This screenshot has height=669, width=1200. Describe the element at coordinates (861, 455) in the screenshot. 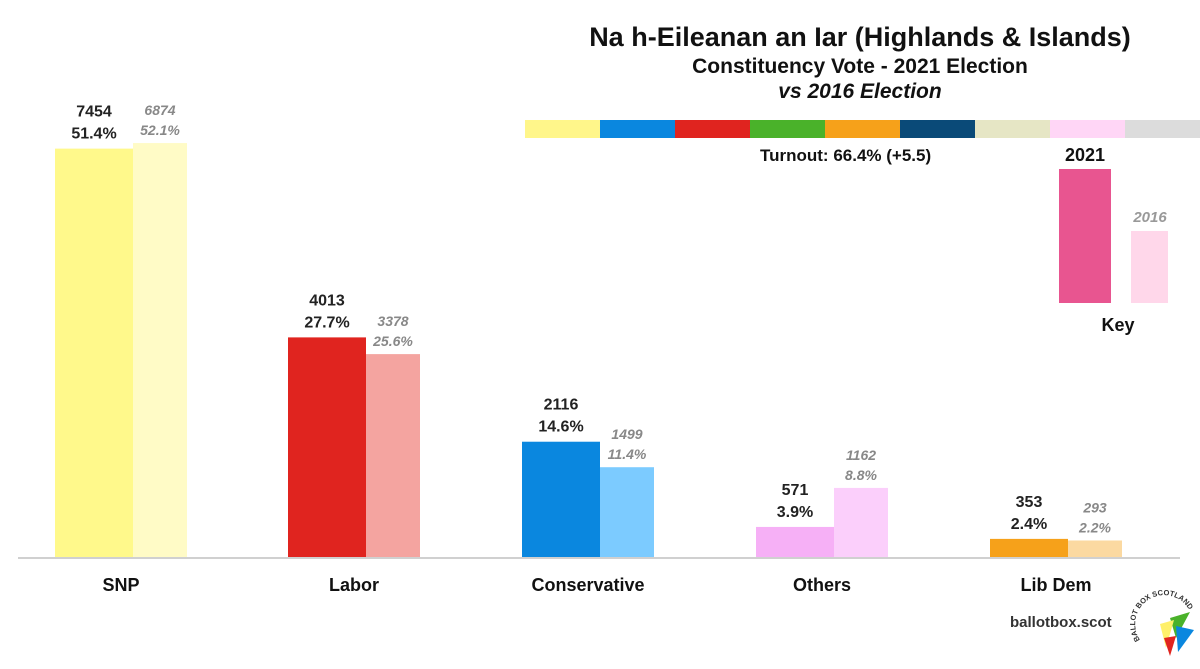

I see `value-label-2016-others: 1162` at that location.